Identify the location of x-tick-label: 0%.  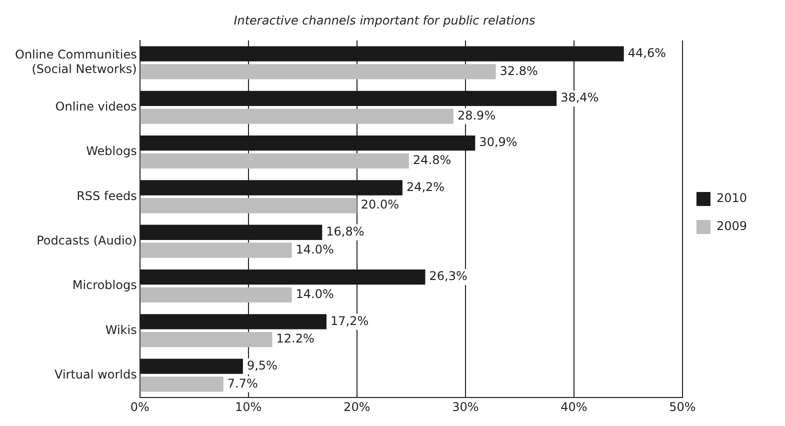
(140, 407).